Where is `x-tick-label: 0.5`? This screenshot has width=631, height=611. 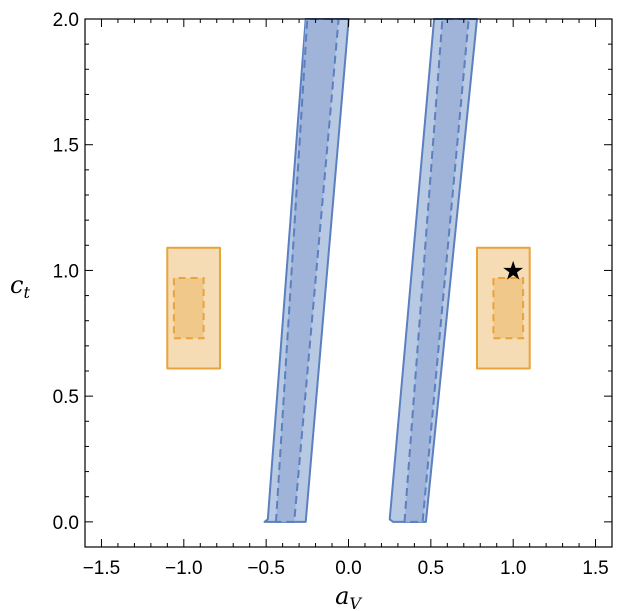 x-tick-label: 0.5 is located at coordinates (431, 568).